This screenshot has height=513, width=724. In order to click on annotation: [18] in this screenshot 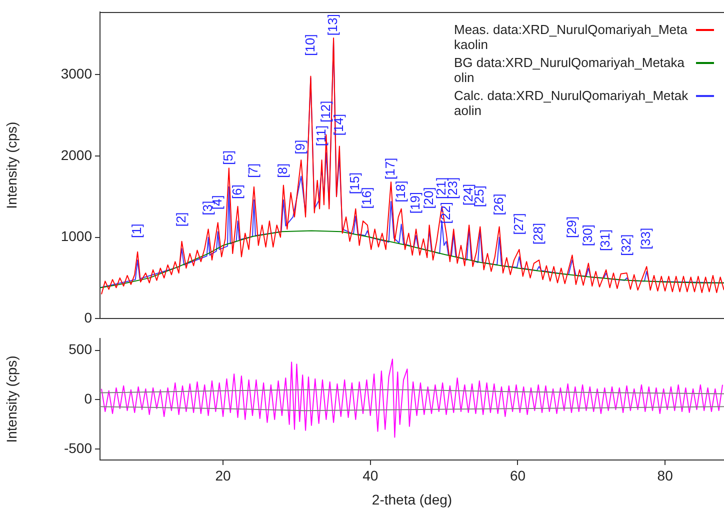, I will do `click(400, 191)`.